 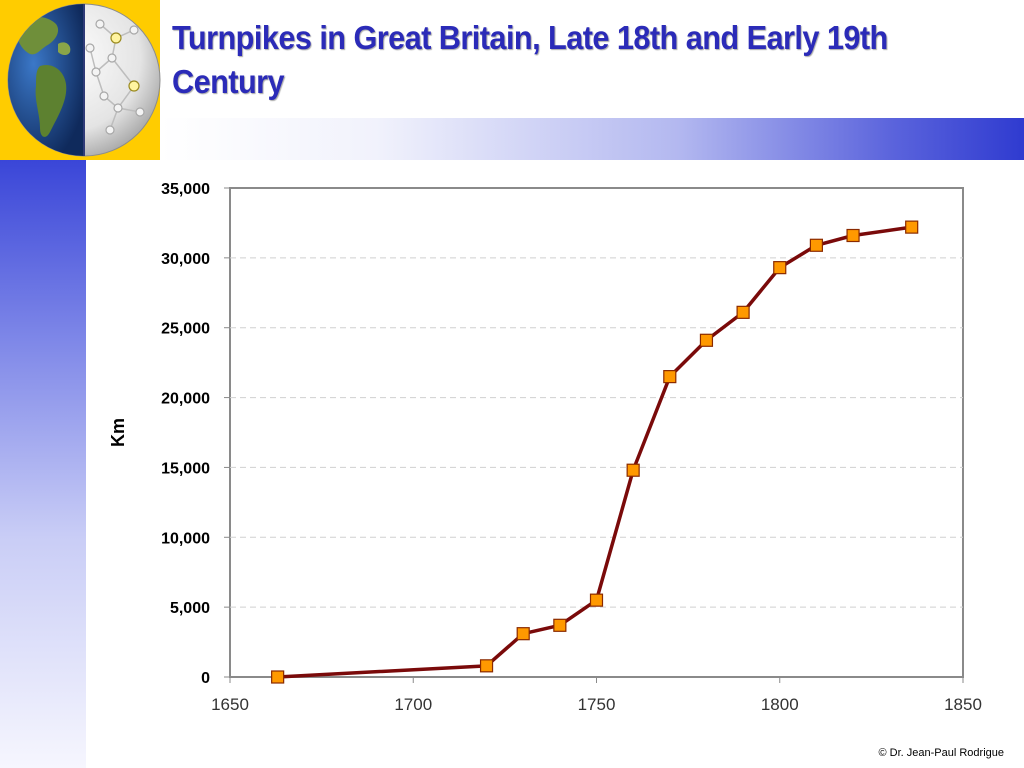 What do you see at coordinates (118, 432) in the screenshot?
I see `y-axis-label: Km` at bounding box center [118, 432].